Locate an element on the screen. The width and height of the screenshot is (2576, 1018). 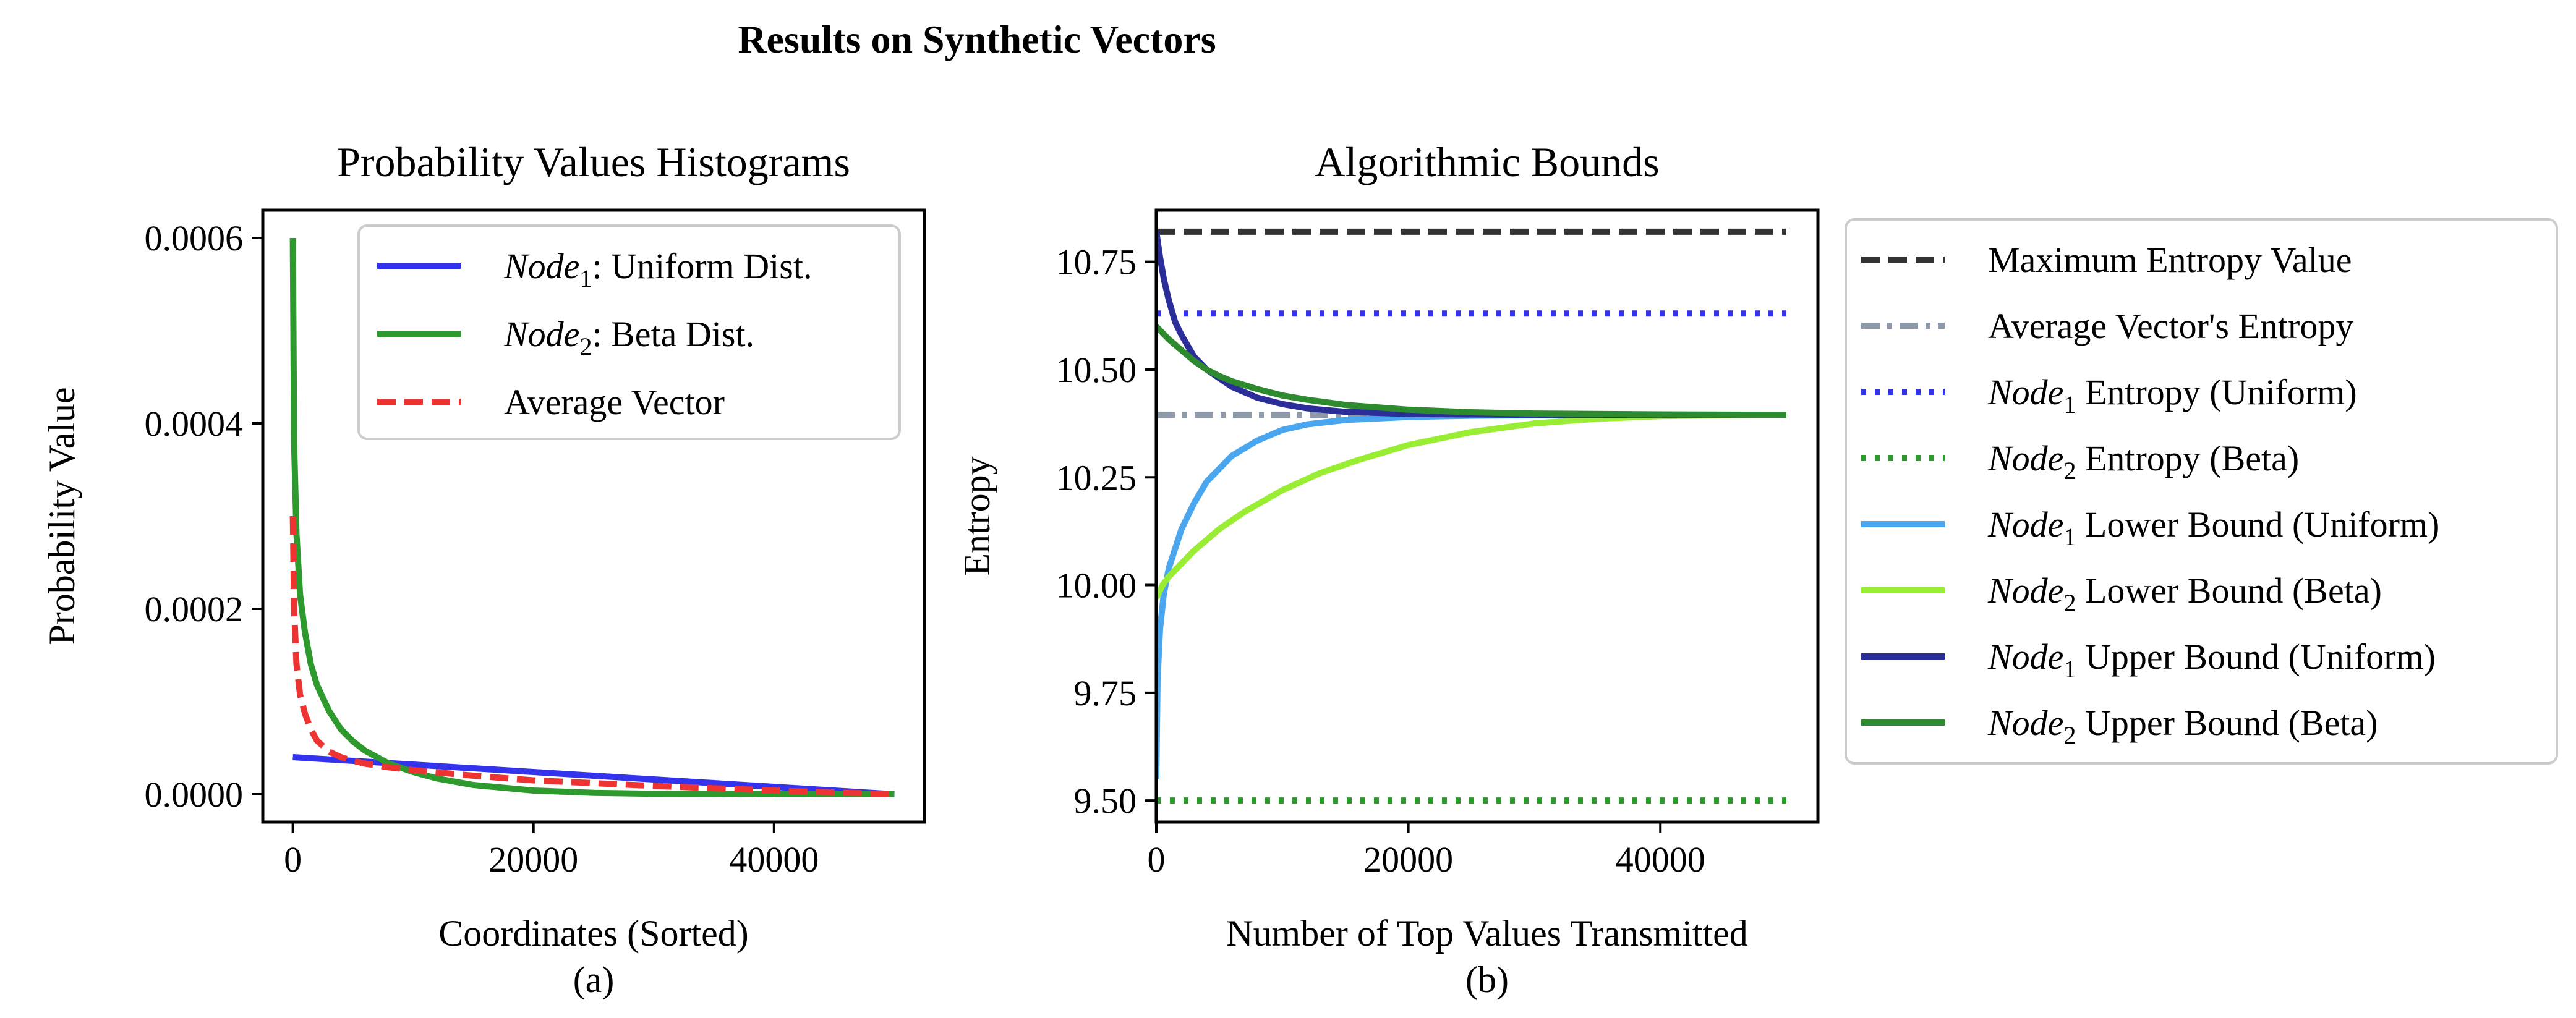
panel-b-legend-label: Node1 Lower Bound (Uniform) is located at coordinates (2213, 527).